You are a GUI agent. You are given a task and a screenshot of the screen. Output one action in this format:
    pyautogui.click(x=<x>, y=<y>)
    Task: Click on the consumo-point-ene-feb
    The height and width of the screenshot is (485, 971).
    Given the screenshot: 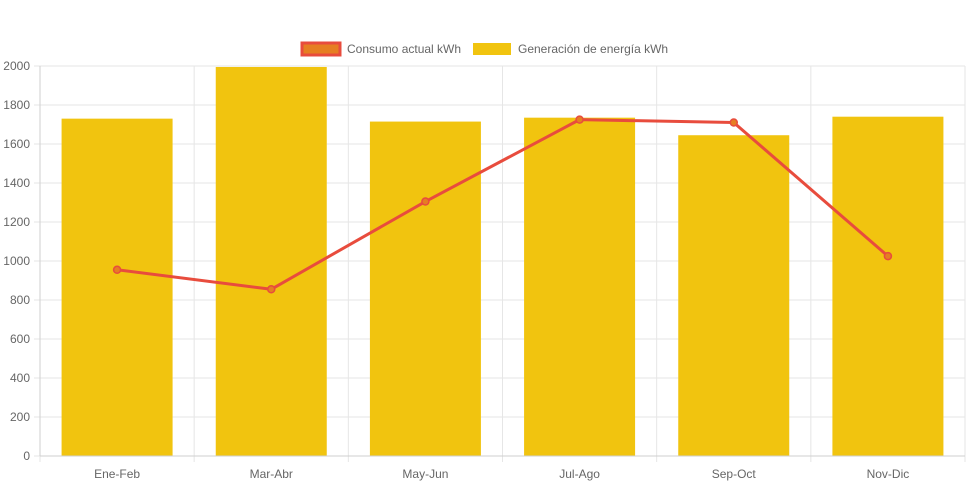 What is the action you would take?
    pyautogui.click(x=117, y=270)
    